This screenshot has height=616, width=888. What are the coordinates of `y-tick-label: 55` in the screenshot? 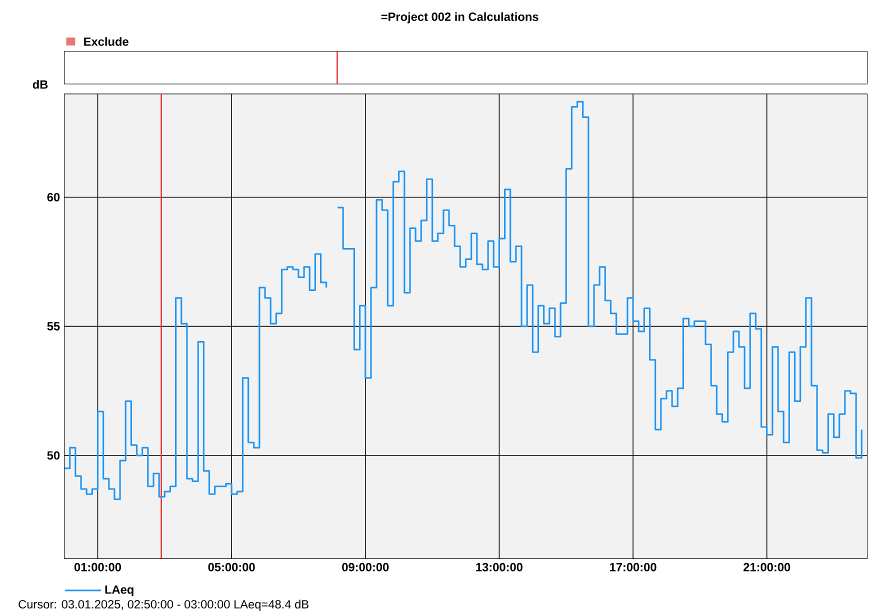 It's located at (53, 326).